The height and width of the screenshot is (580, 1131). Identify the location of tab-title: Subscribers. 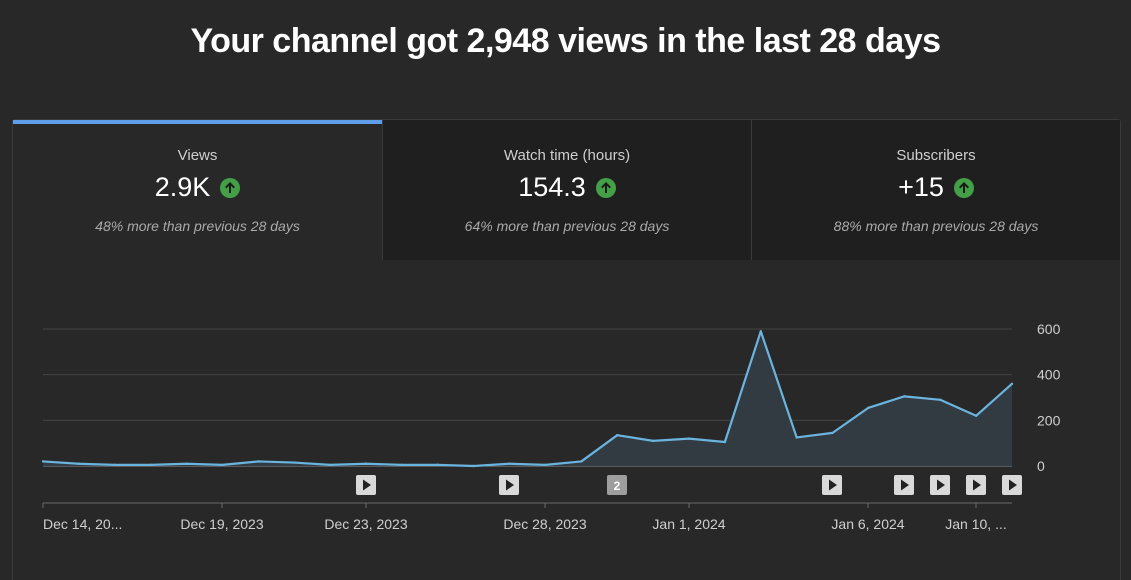
(936, 155).